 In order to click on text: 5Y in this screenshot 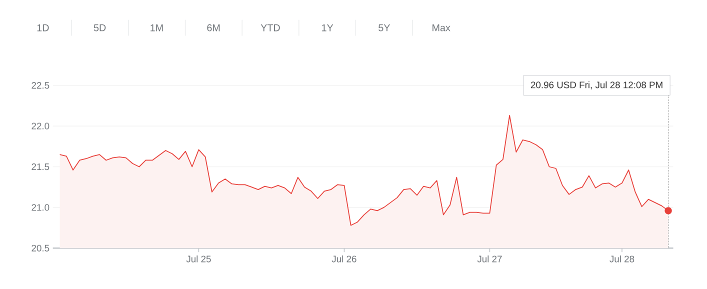, I will do `click(384, 28)`.